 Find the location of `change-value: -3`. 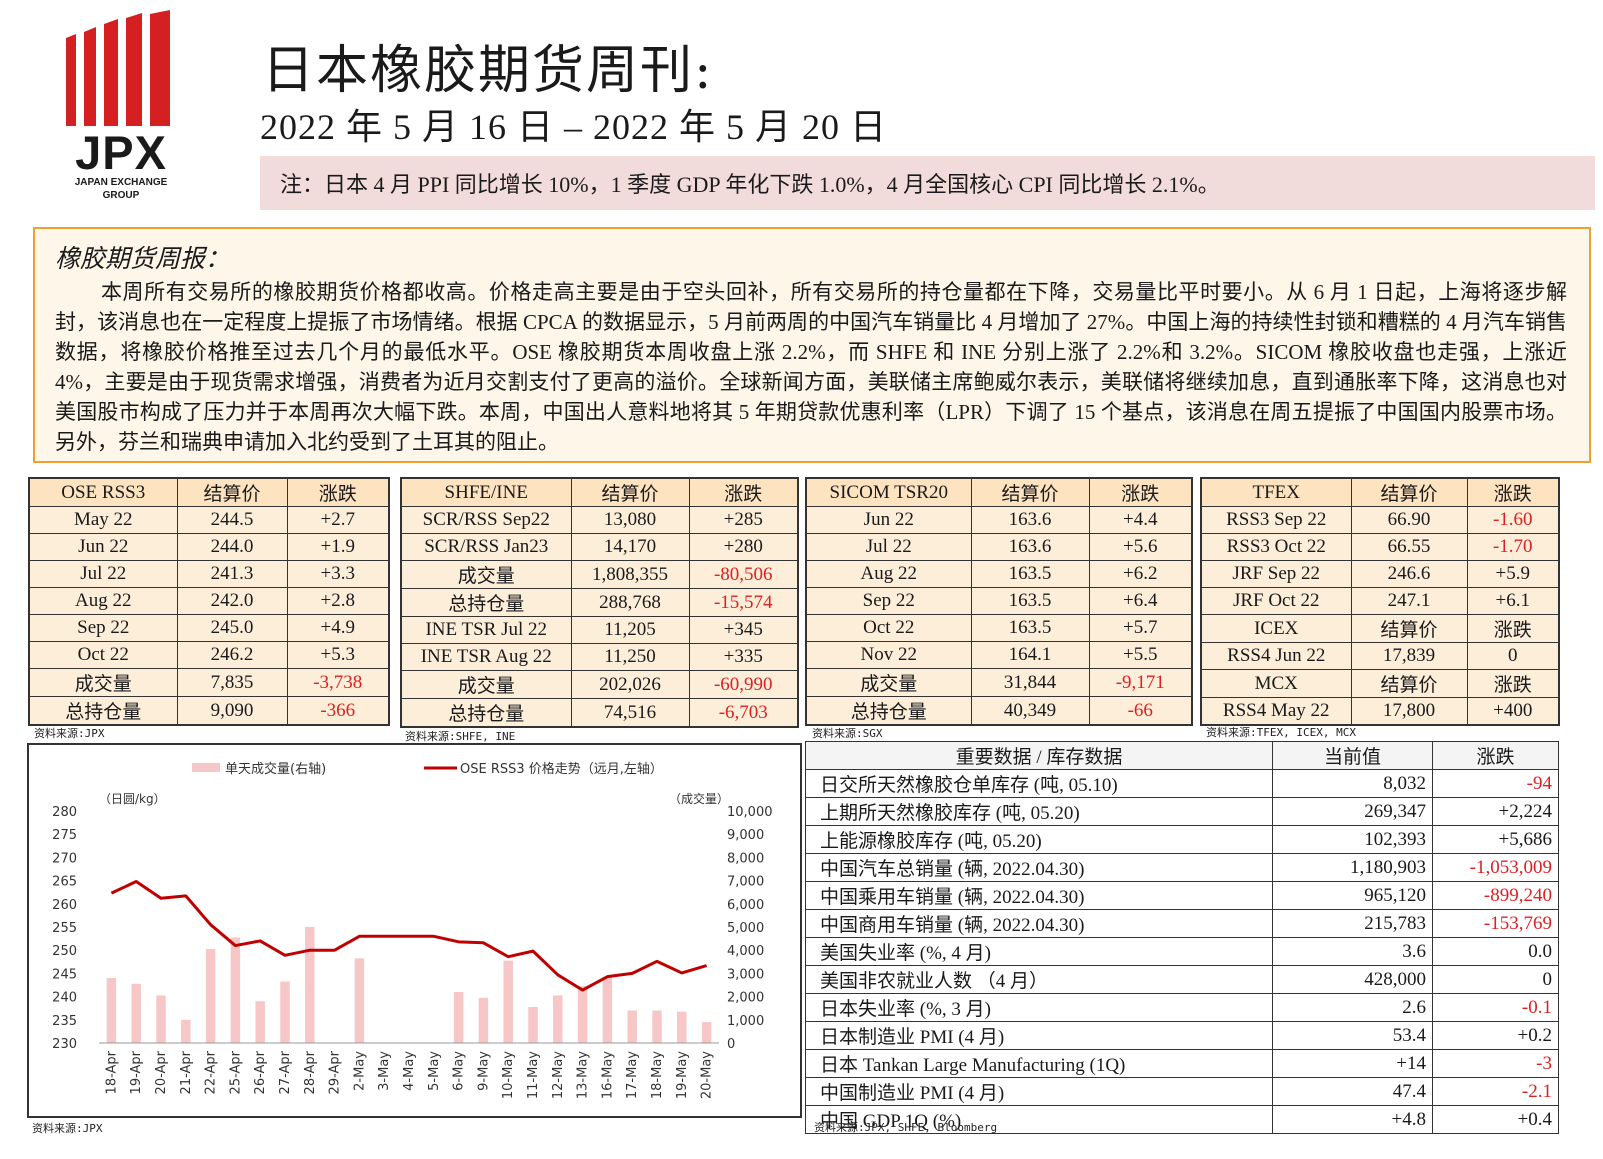

change-value: -3 is located at coordinates (1495, 1063).